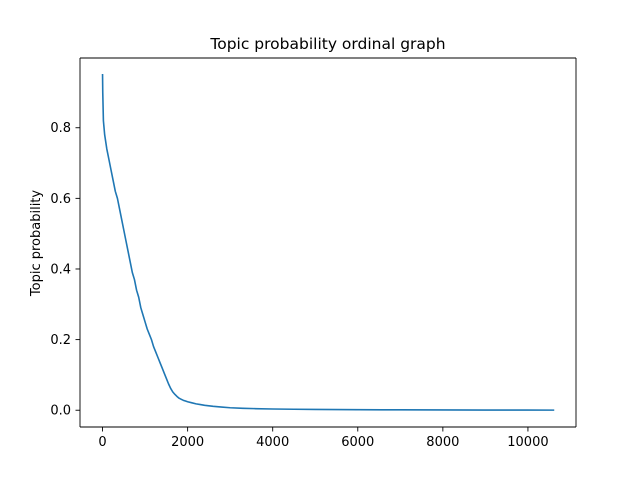 The width and height of the screenshot is (640, 480). What do you see at coordinates (328, 438) in the screenshot?
I see `x-axis: 0 2000 4000 6000 8000 10000` at bounding box center [328, 438].